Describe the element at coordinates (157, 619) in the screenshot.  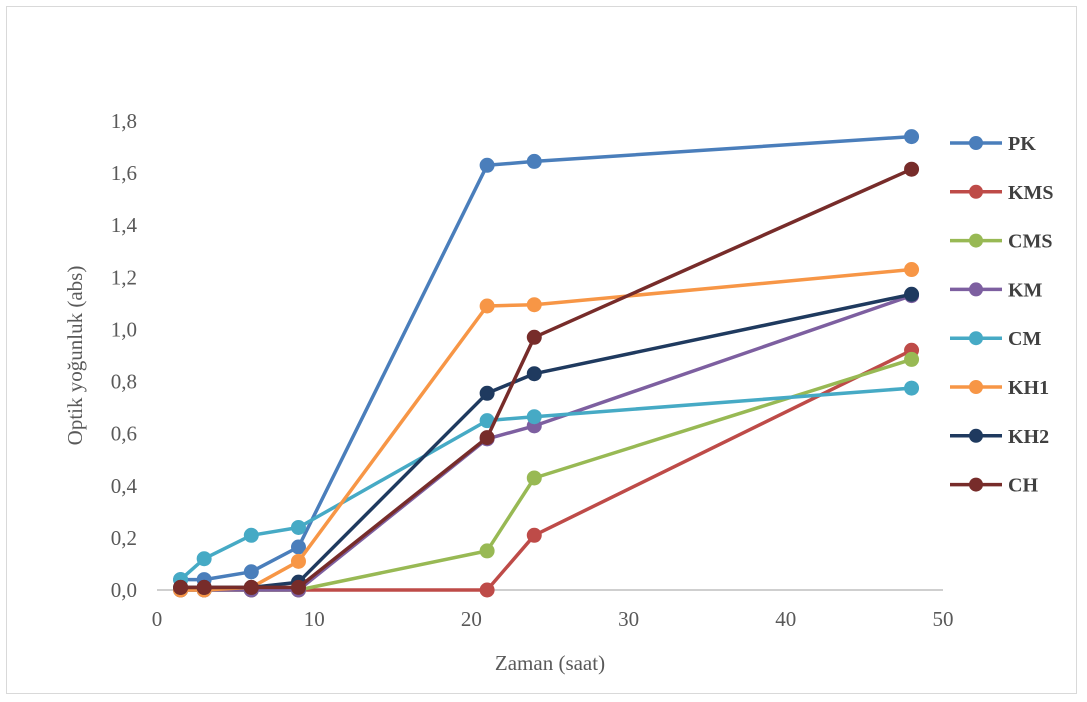
I see `x-tick-label: 0` at that location.